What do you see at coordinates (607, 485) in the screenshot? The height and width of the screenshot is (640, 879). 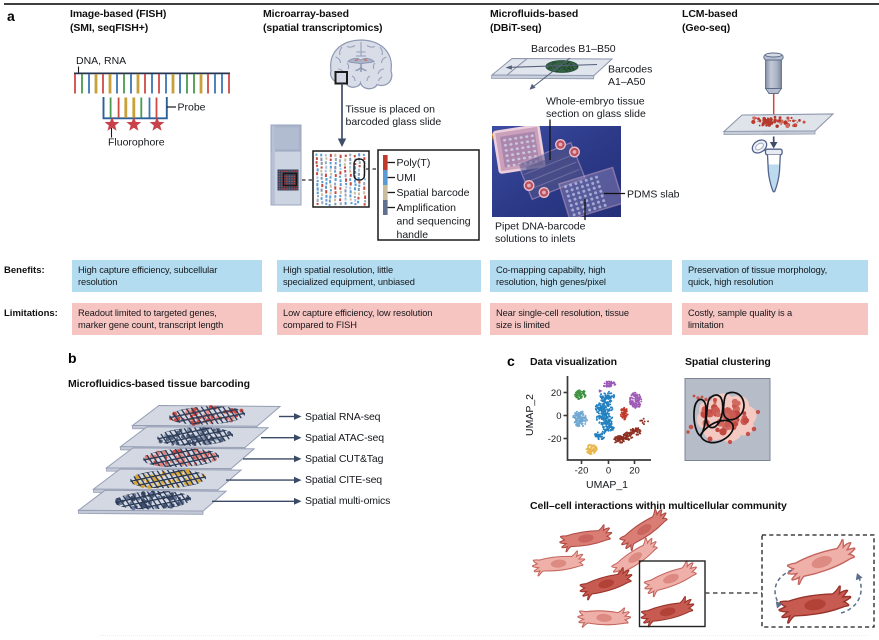 I see `svg-text: UMAP_1` at bounding box center [607, 485].